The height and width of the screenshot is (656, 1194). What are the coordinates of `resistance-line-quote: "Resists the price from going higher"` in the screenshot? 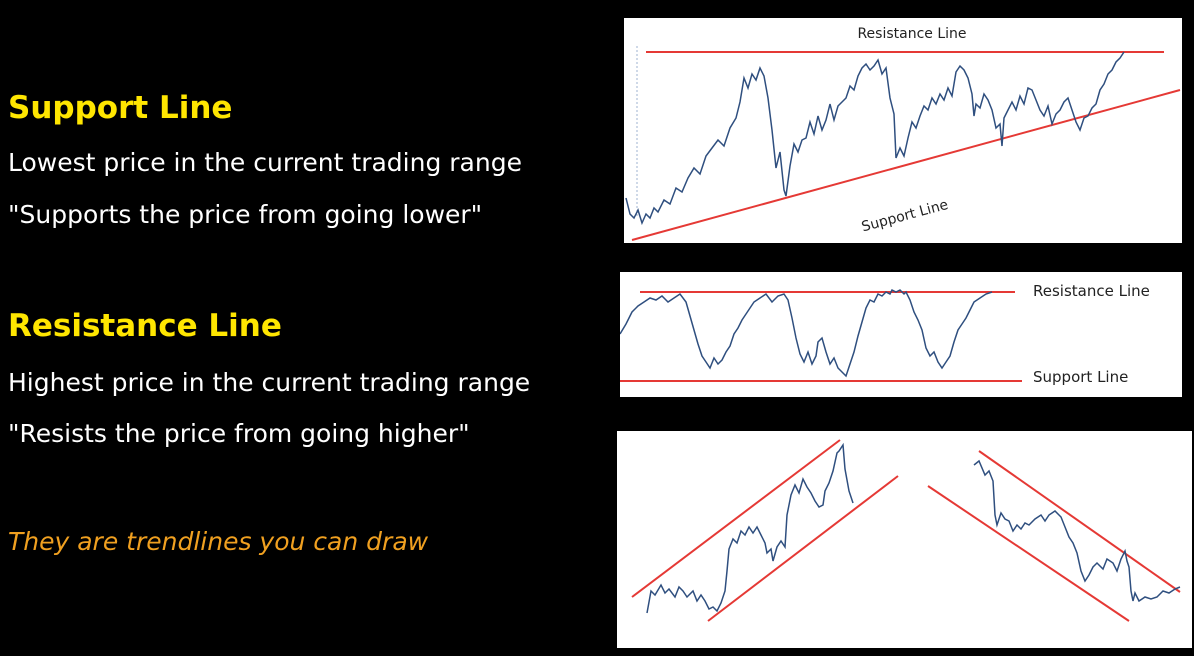 It's located at (239, 433).